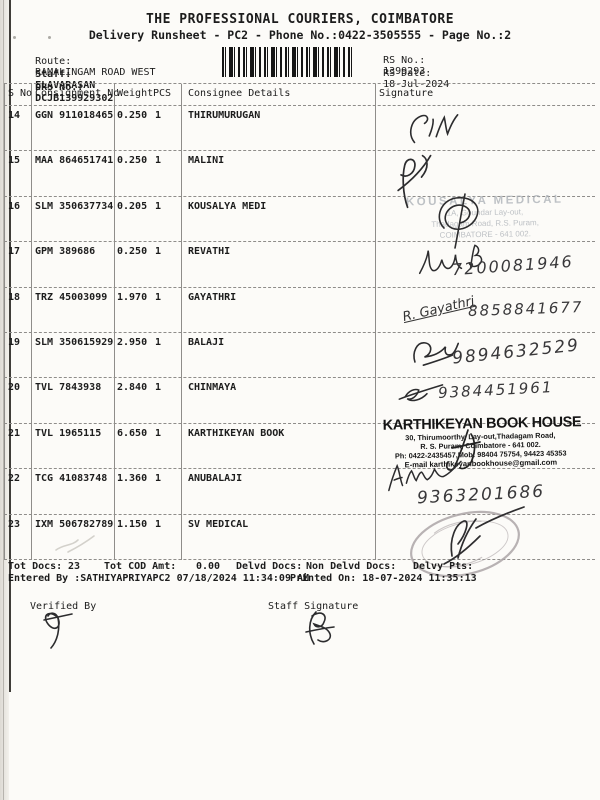  I want to click on verified-by-label: Verified By, so click(63, 606).